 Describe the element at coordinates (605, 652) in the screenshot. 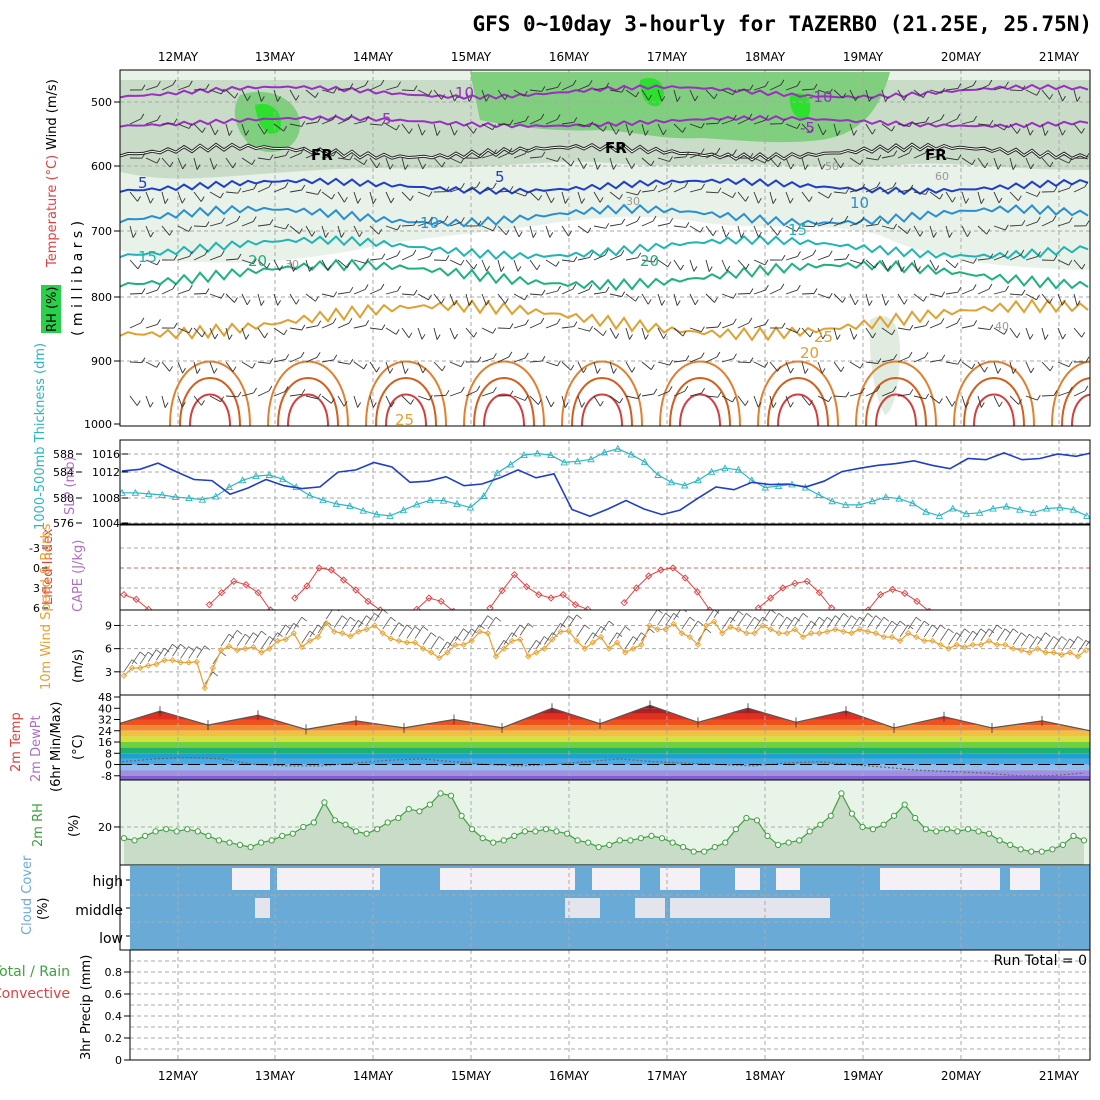

I see `wind-grid` at that location.